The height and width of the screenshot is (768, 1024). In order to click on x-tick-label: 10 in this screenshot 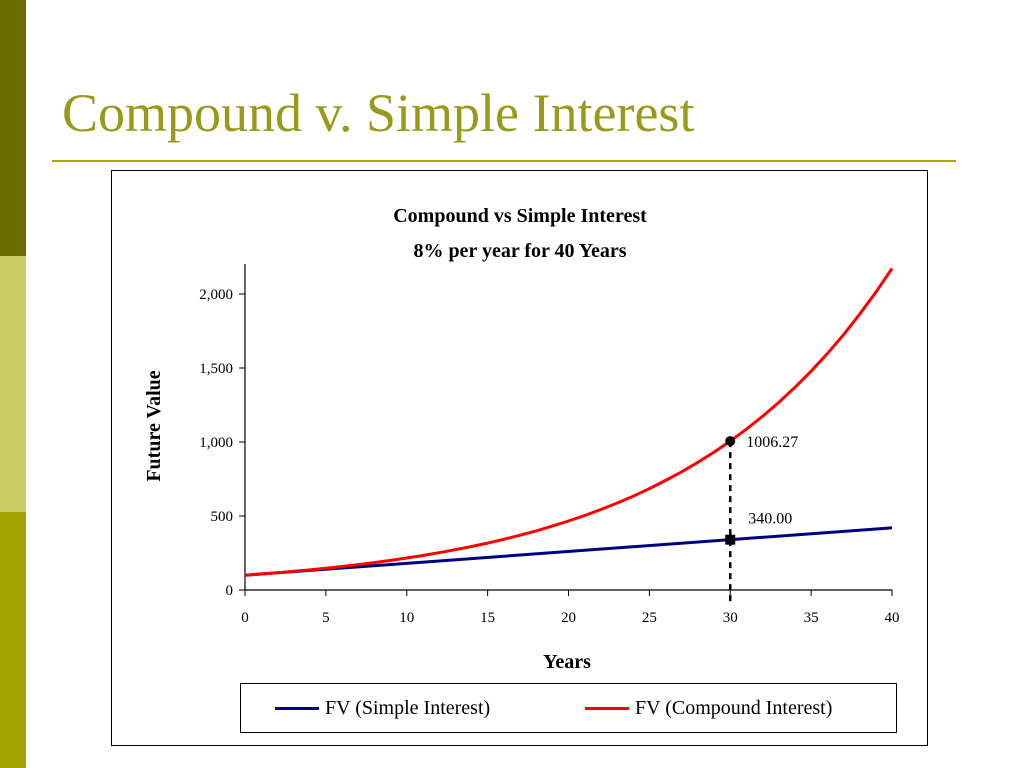, I will do `click(406, 618)`.